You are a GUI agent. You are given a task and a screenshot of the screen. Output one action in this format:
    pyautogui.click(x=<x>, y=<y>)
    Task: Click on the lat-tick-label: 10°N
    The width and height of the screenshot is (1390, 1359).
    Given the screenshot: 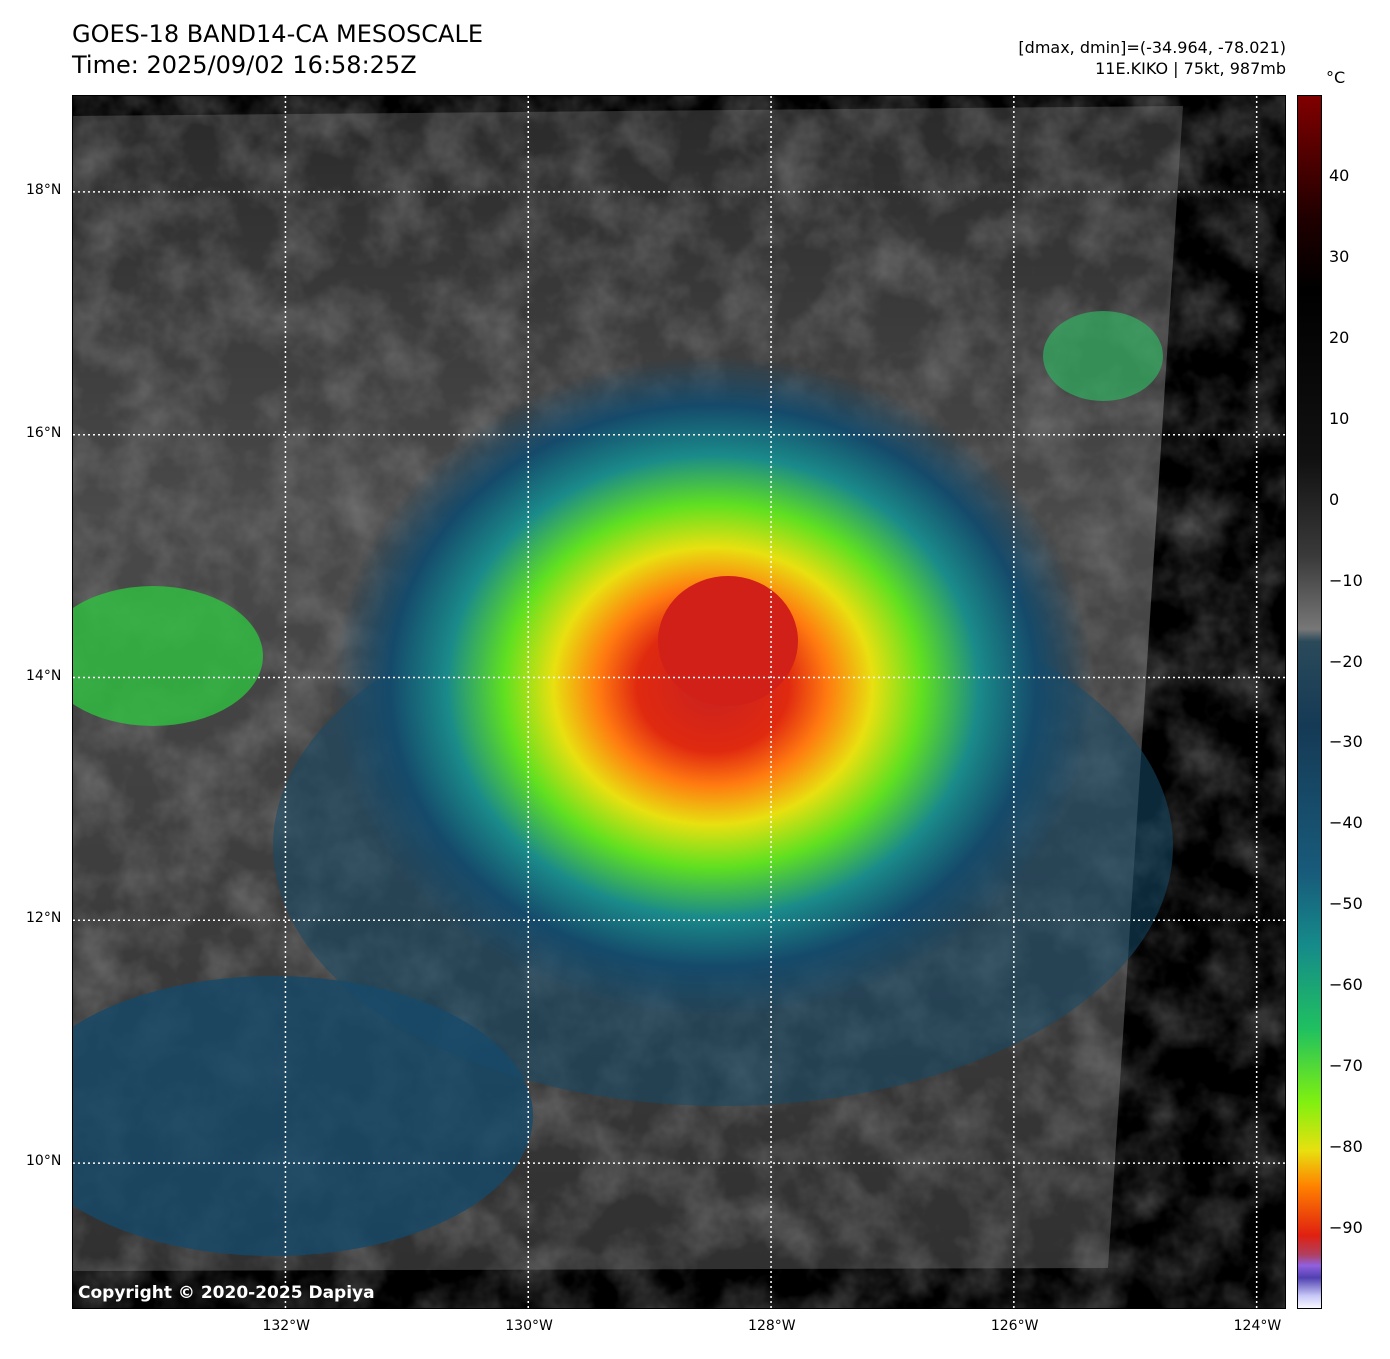 What is the action you would take?
    pyautogui.click(x=44, y=1161)
    